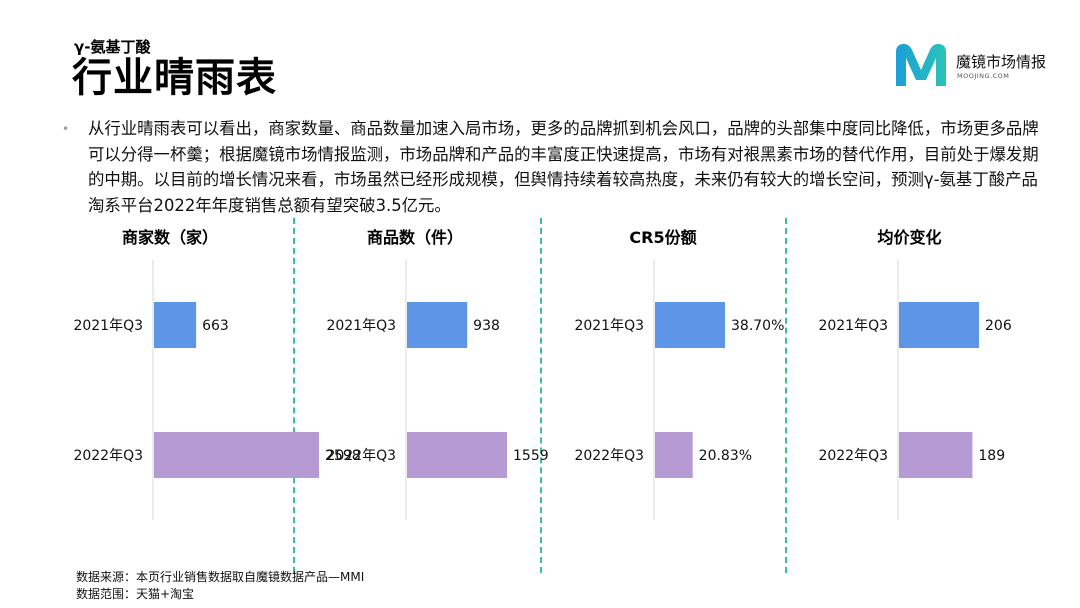 This screenshot has height=608, width=1080. Describe the element at coordinates (169, 237) in the screenshot. I see `chart-title: 商家数（家）` at that location.